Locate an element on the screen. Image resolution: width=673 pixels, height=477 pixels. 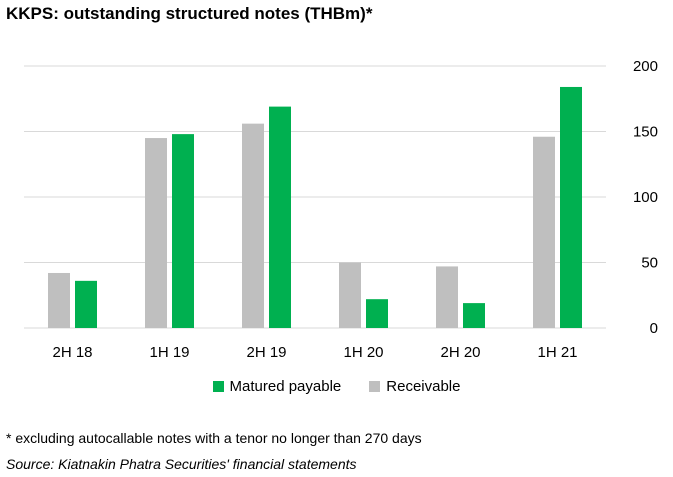
y-tick-label: 50 is located at coordinates (649, 263).